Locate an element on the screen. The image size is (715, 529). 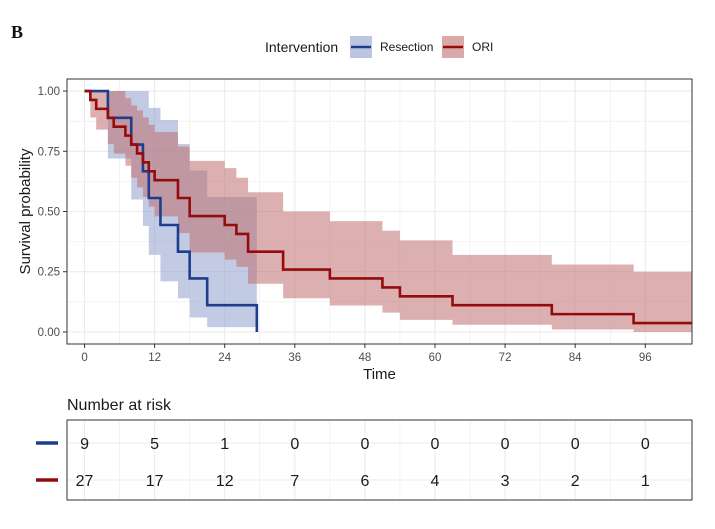
y-tick-label: 0.75 is located at coordinates (49, 152).